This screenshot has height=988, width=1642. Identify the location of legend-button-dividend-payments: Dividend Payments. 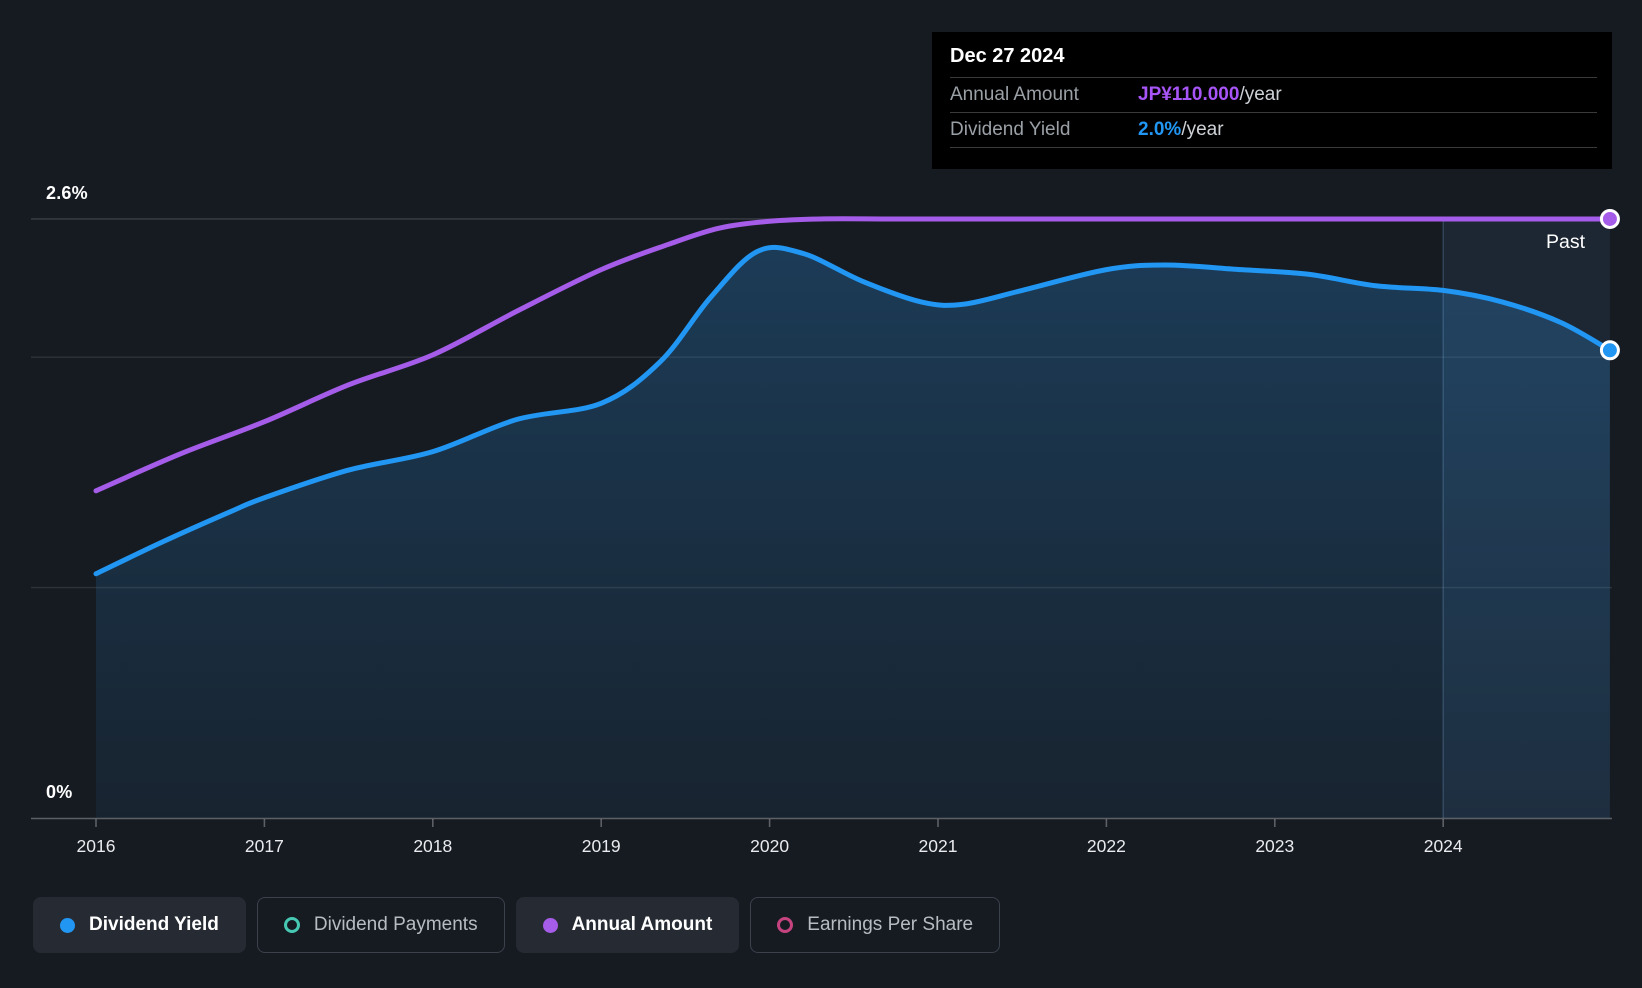
(380, 925).